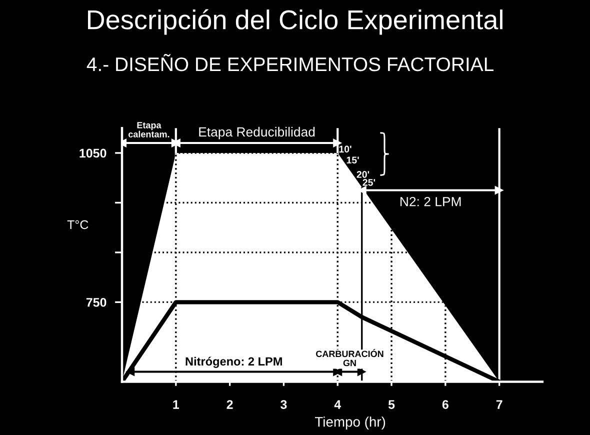  Describe the element at coordinates (93, 153) in the screenshot. I see `y-tick-label: 1050` at that location.